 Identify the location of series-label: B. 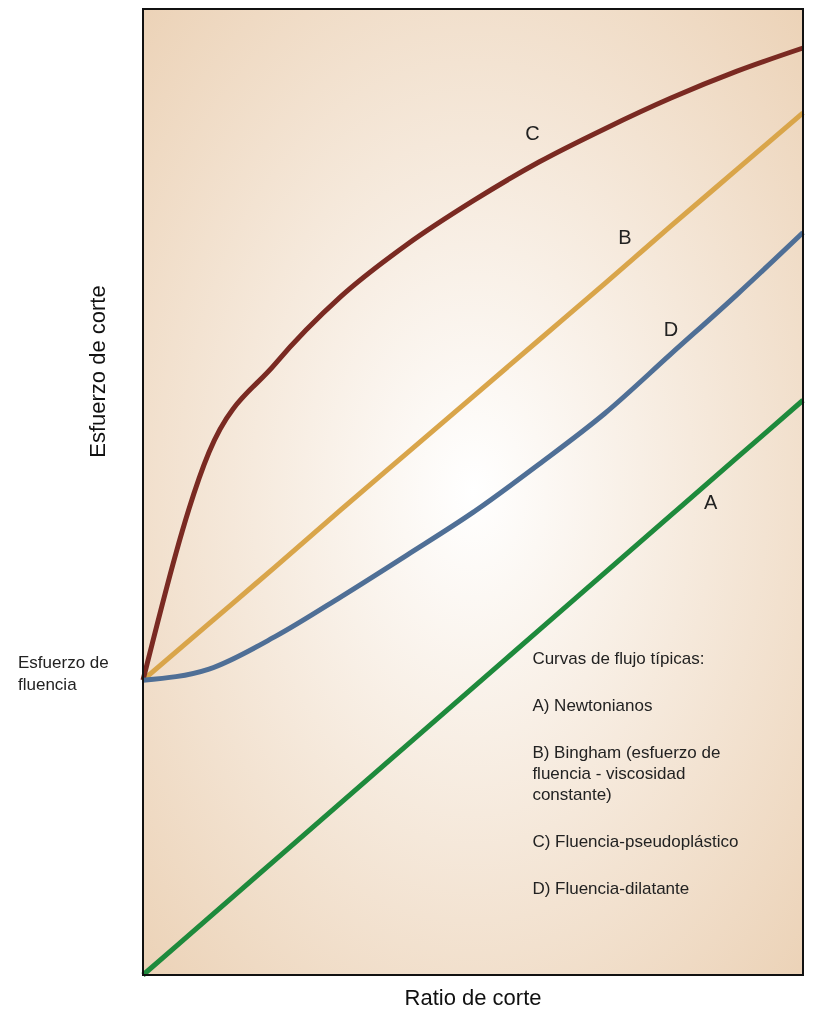
(625, 237).